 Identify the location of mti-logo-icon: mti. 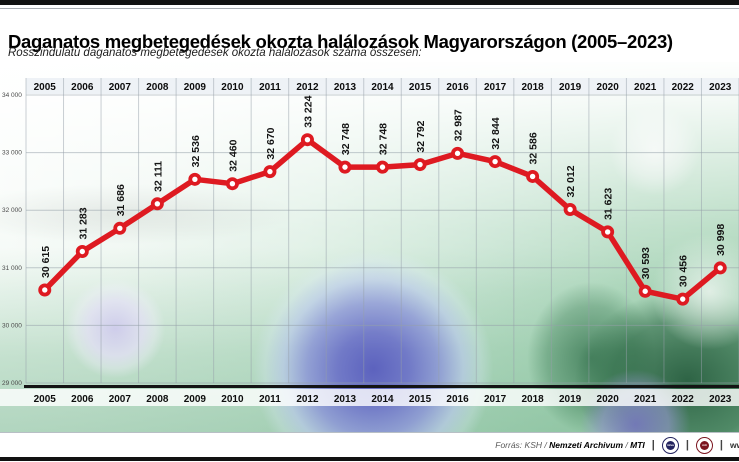
(704, 445).